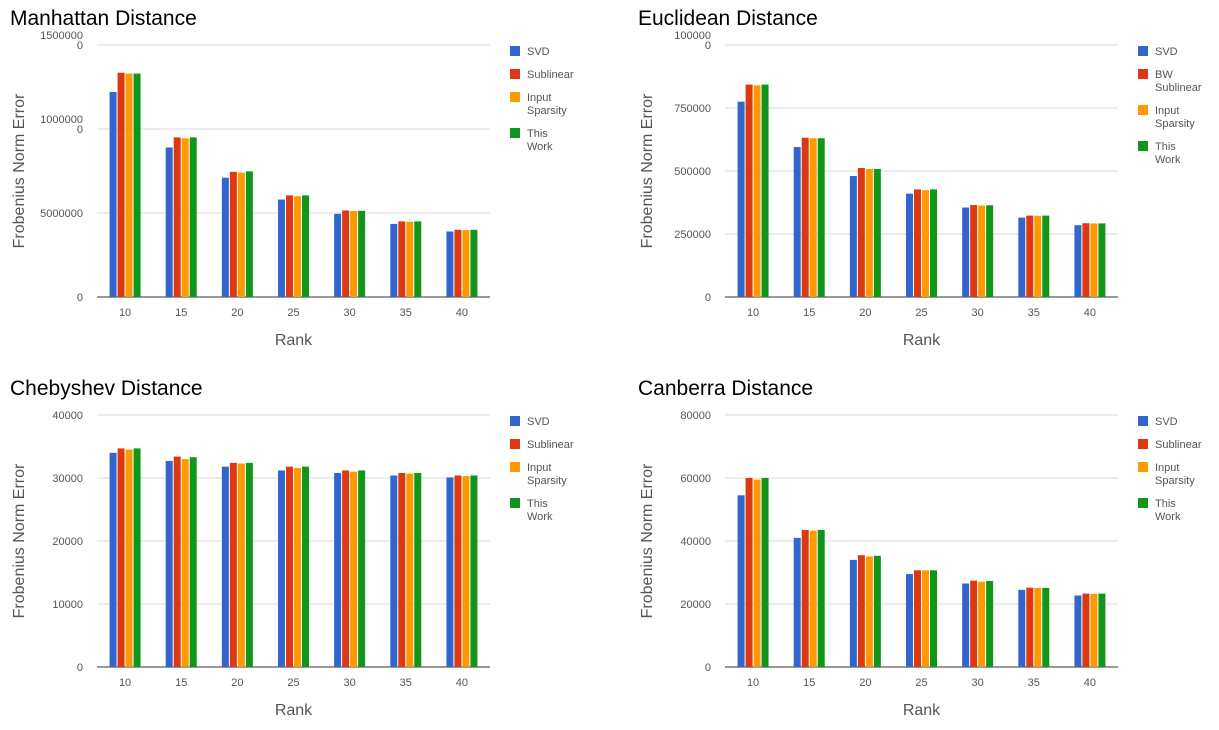 The image size is (1219, 730). Describe the element at coordinates (237, 683) in the screenshot. I see `x-tick-label: 20` at that location.